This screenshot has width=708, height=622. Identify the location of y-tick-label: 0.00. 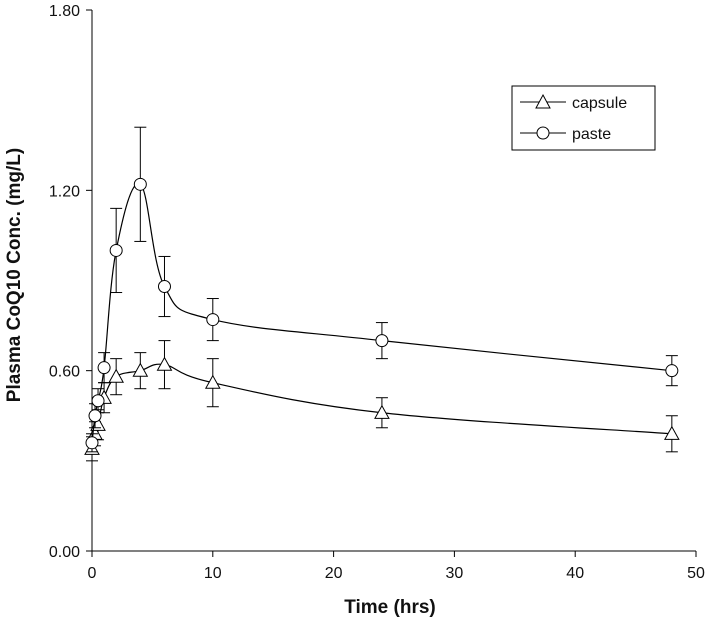
(64, 552).